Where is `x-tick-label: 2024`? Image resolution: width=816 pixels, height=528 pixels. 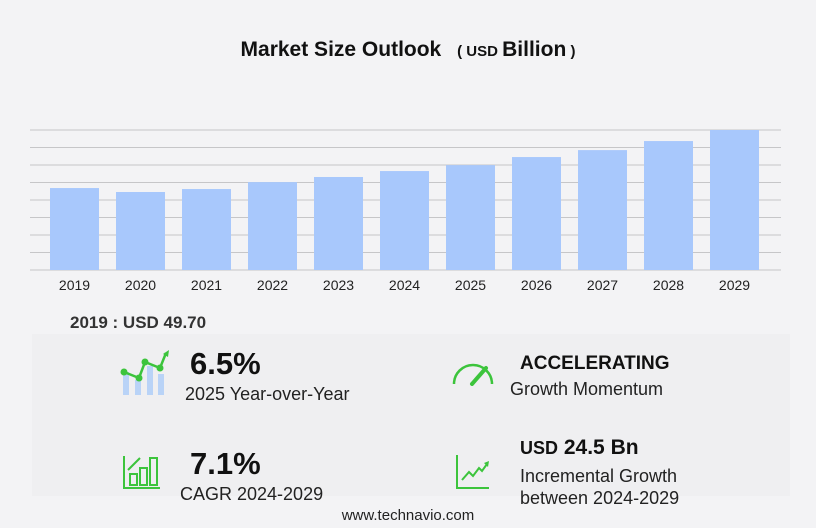
x-tick-label: 2024 is located at coordinates (404, 285).